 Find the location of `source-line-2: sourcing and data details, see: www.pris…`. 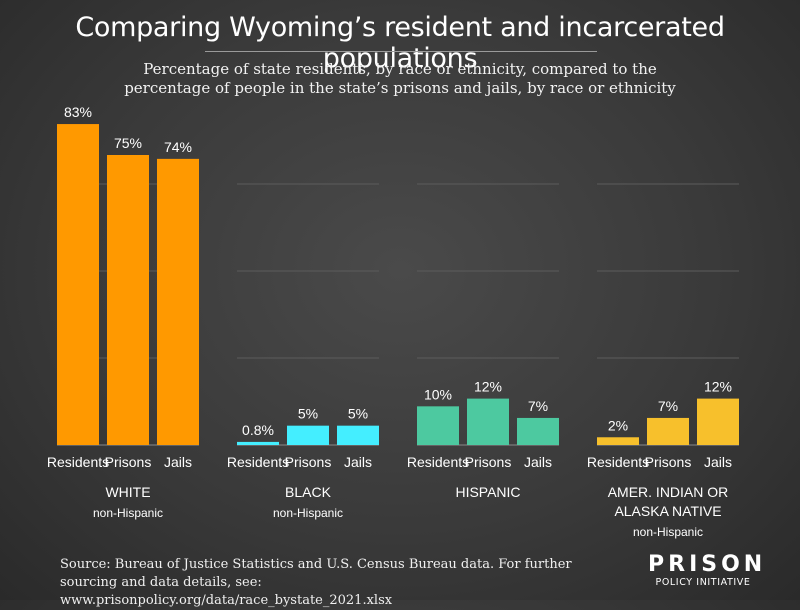

source-line-2: sourcing and data details, see: www.pris… is located at coordinates (226, 591).